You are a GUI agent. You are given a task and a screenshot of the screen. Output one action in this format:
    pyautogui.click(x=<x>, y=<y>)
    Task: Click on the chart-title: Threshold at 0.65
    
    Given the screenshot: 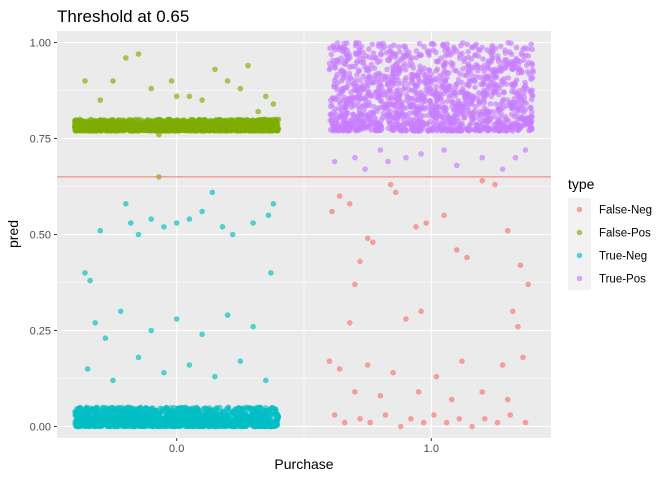 What is the action you would take?
    pyautogui.click(x=123, y=16)
    